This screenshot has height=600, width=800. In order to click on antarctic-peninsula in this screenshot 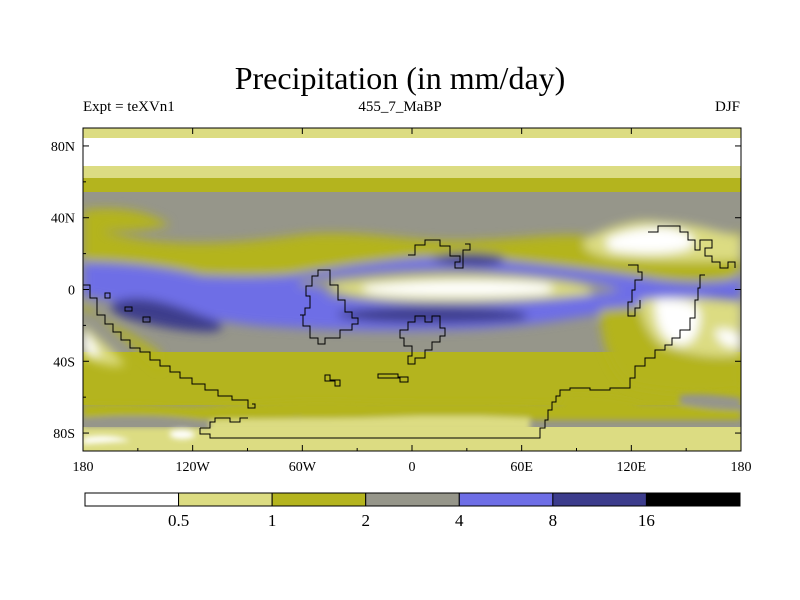, I will do `click(224, 423)`.